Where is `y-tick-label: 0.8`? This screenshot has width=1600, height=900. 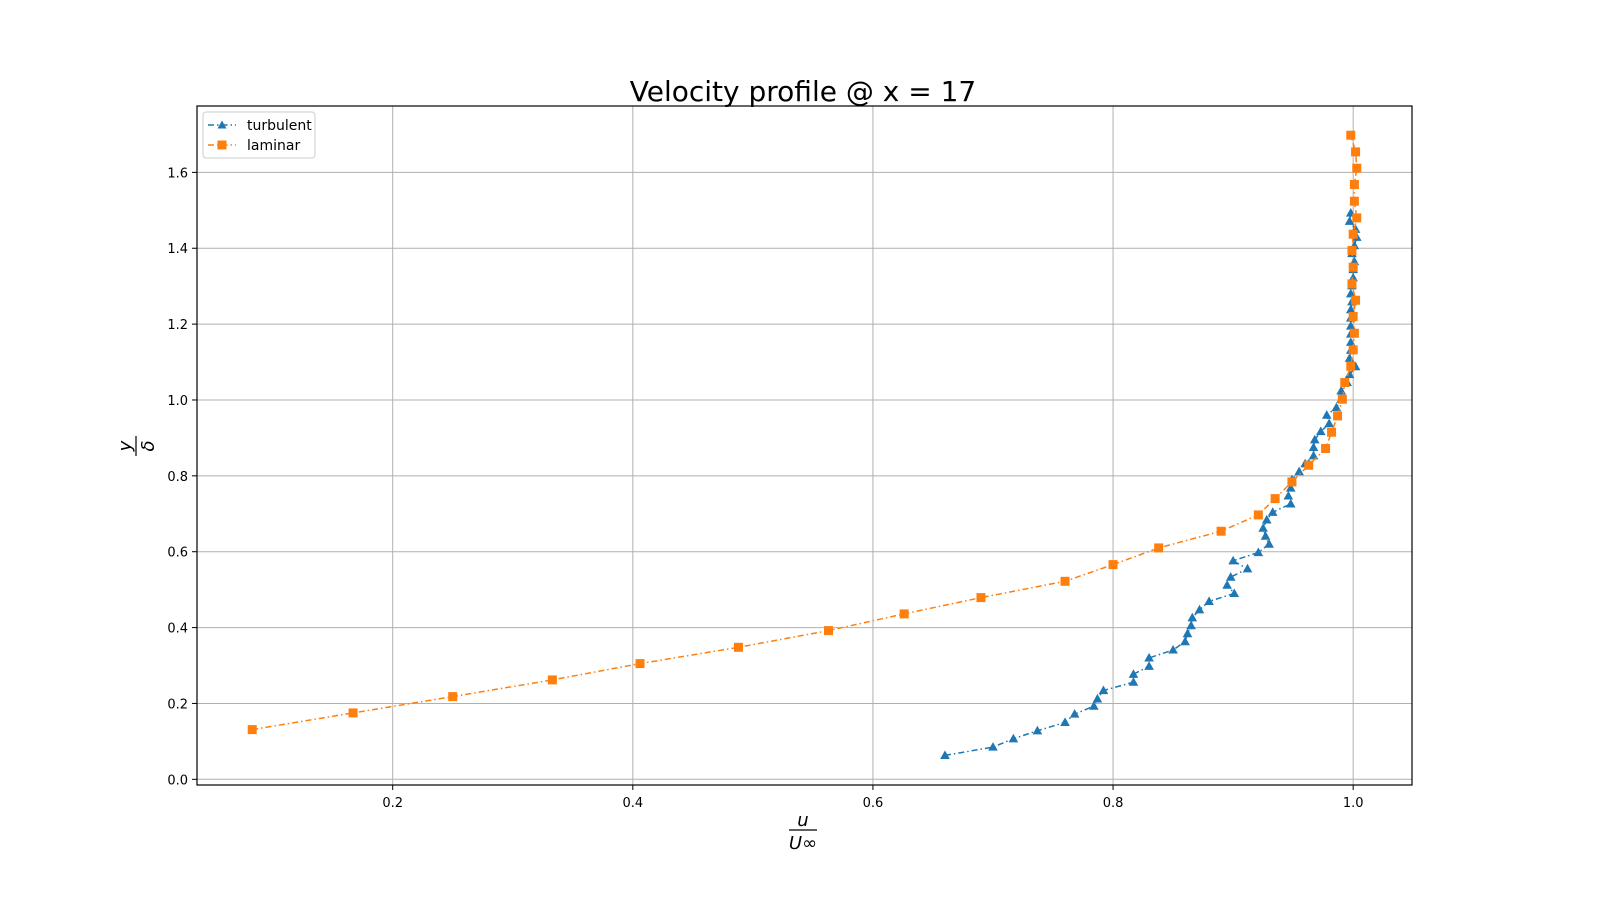
y-tick-label: 0.8 is located at coordinates (177, 477).